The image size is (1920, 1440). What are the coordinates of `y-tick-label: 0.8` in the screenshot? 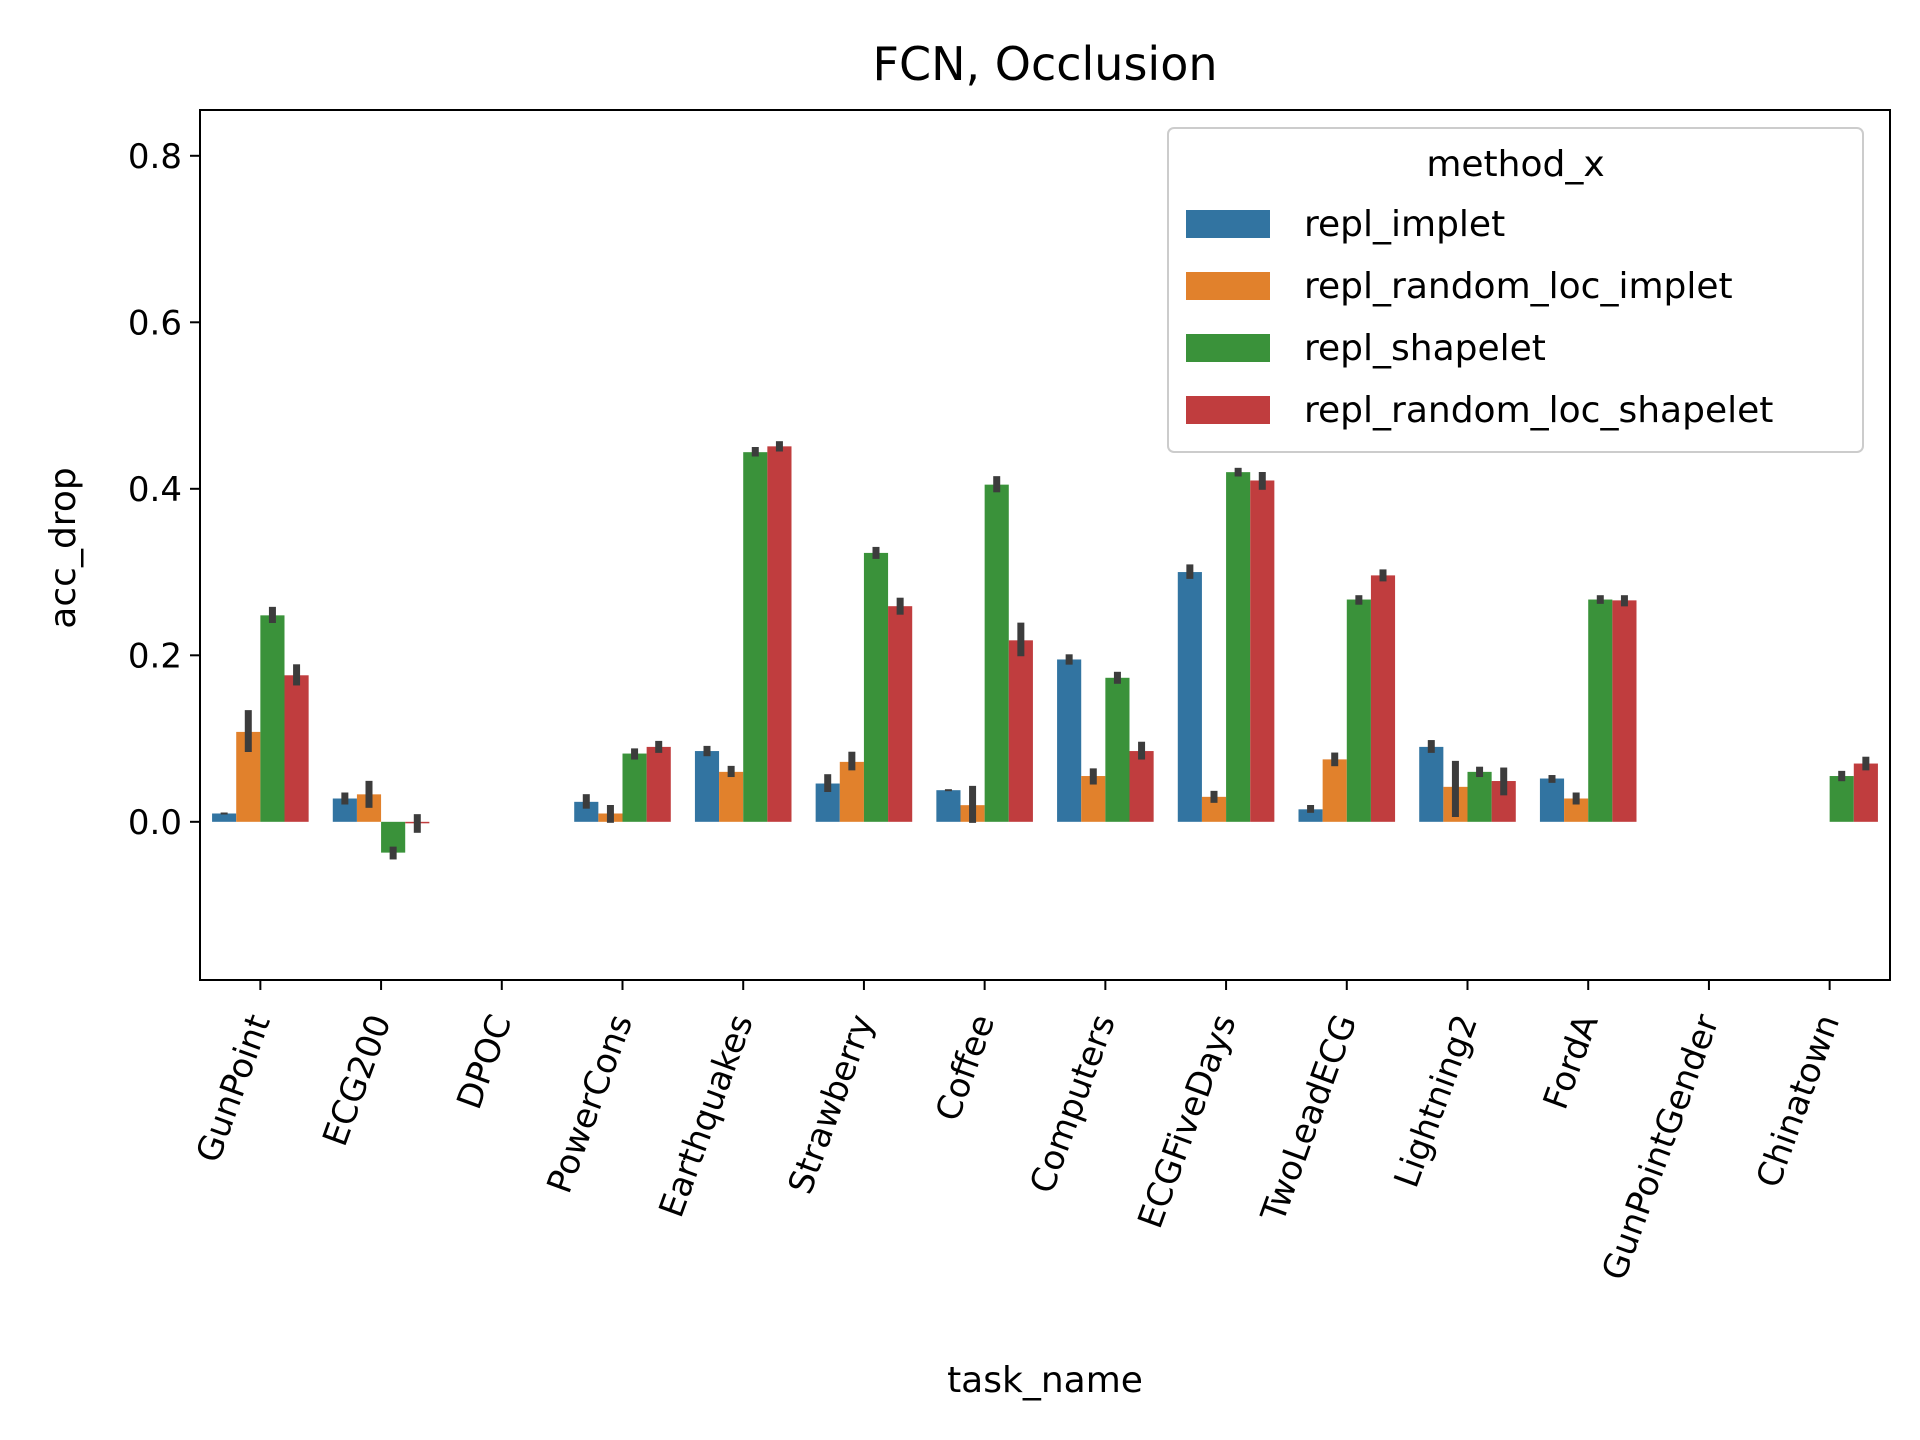 It's located at (155, 157).